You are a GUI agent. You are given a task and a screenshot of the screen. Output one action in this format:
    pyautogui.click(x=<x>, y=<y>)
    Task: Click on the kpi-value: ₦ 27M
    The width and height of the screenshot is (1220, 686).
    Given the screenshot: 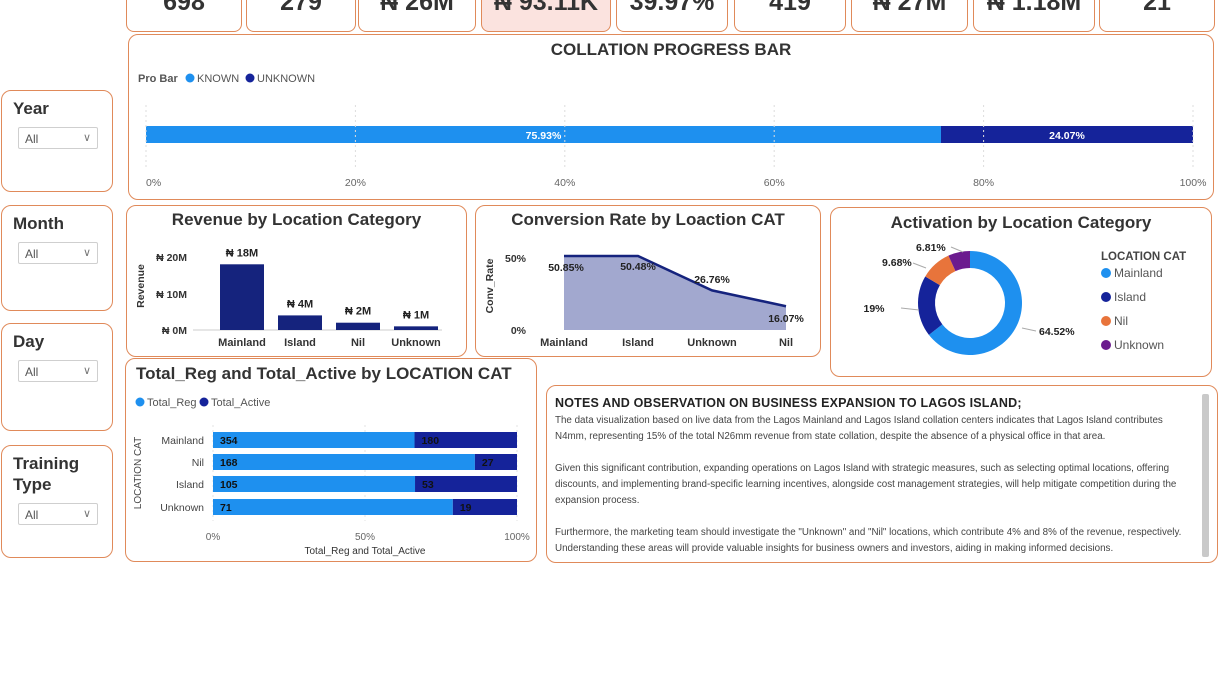 What is the action you would take?
    pyautogui.click(x=909, y=8)
    